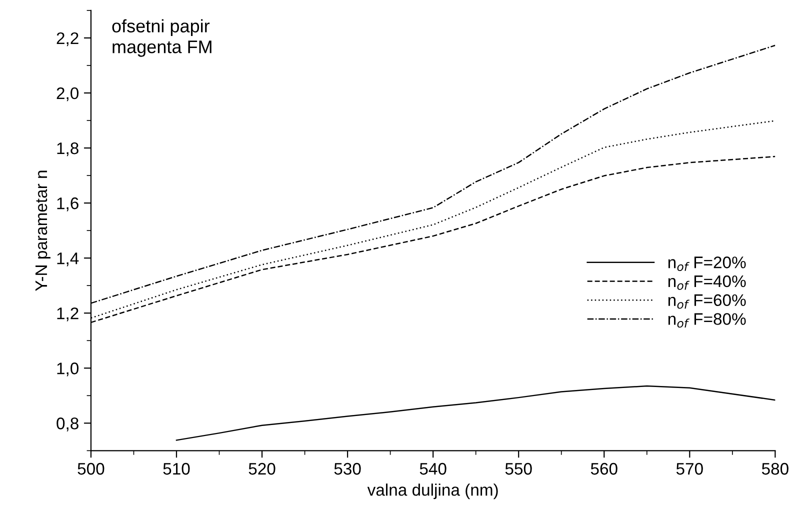 This screenshot has height=521, width=791. What do you see at coordinates (707, 282) in the screenshot?
I see `legend-label: n$_{of}$ F=40%` at bounding box center [707, 282].